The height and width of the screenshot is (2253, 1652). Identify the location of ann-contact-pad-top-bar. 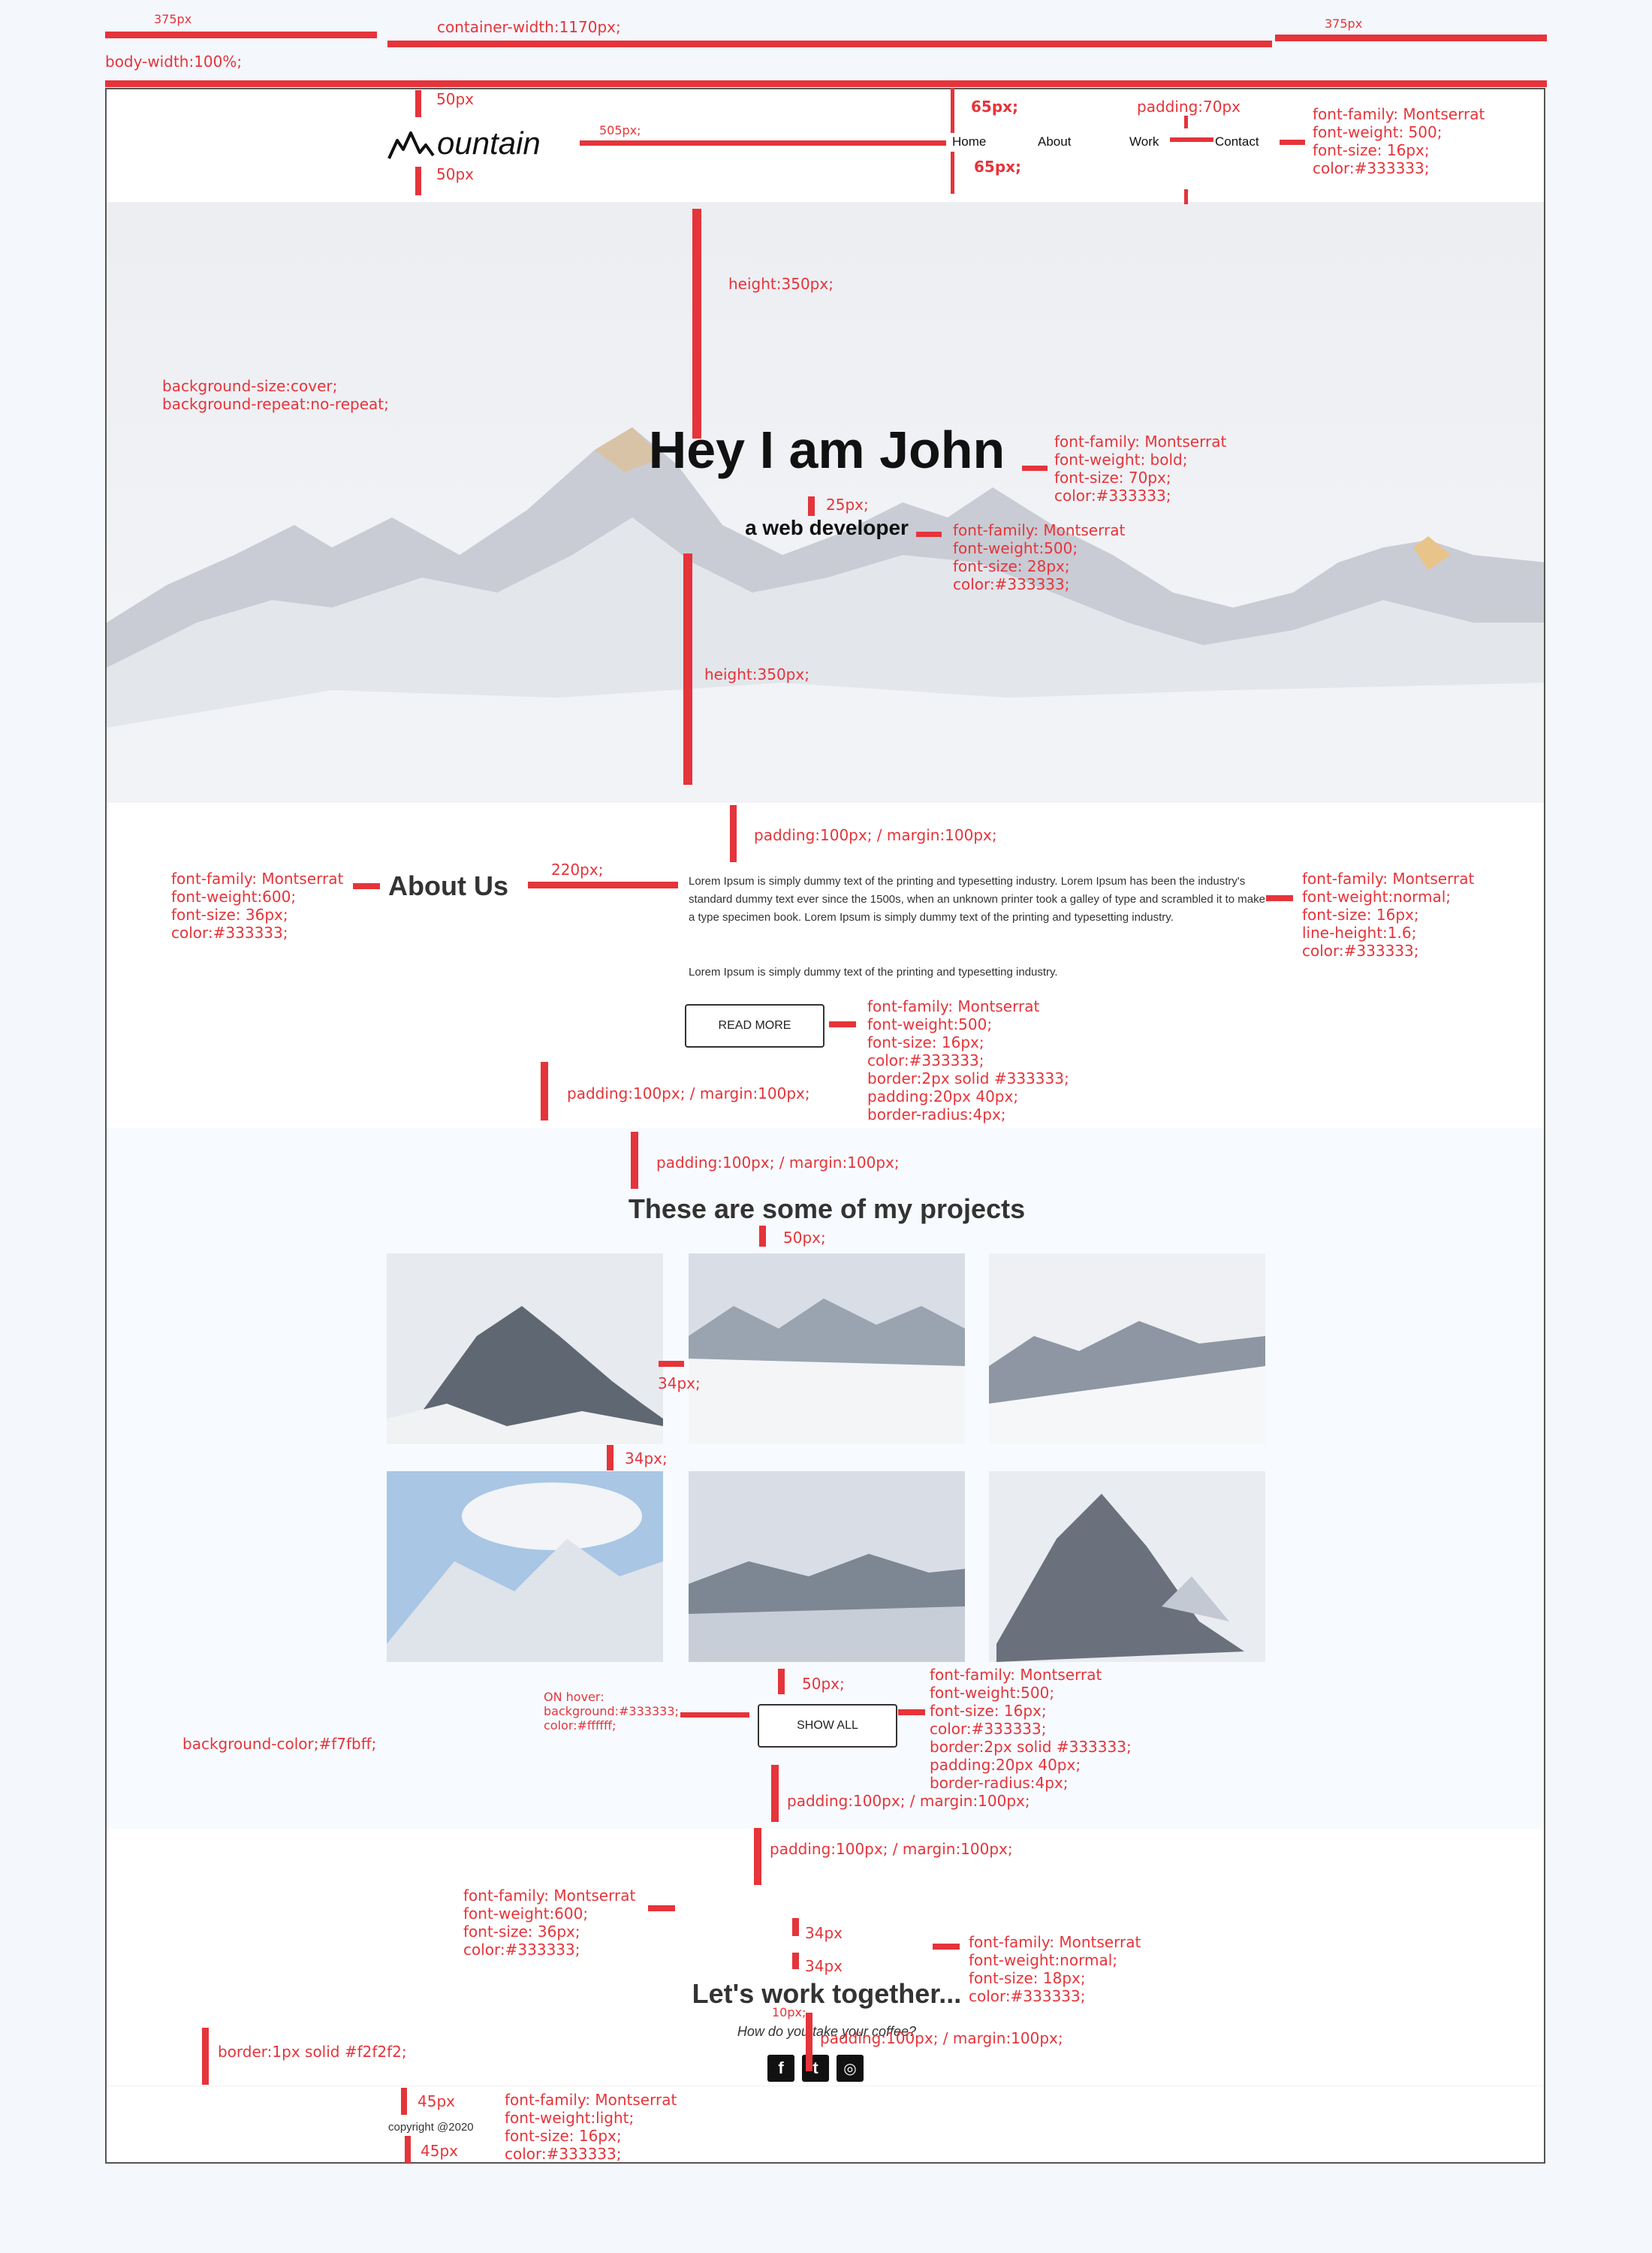
(757, 1856).